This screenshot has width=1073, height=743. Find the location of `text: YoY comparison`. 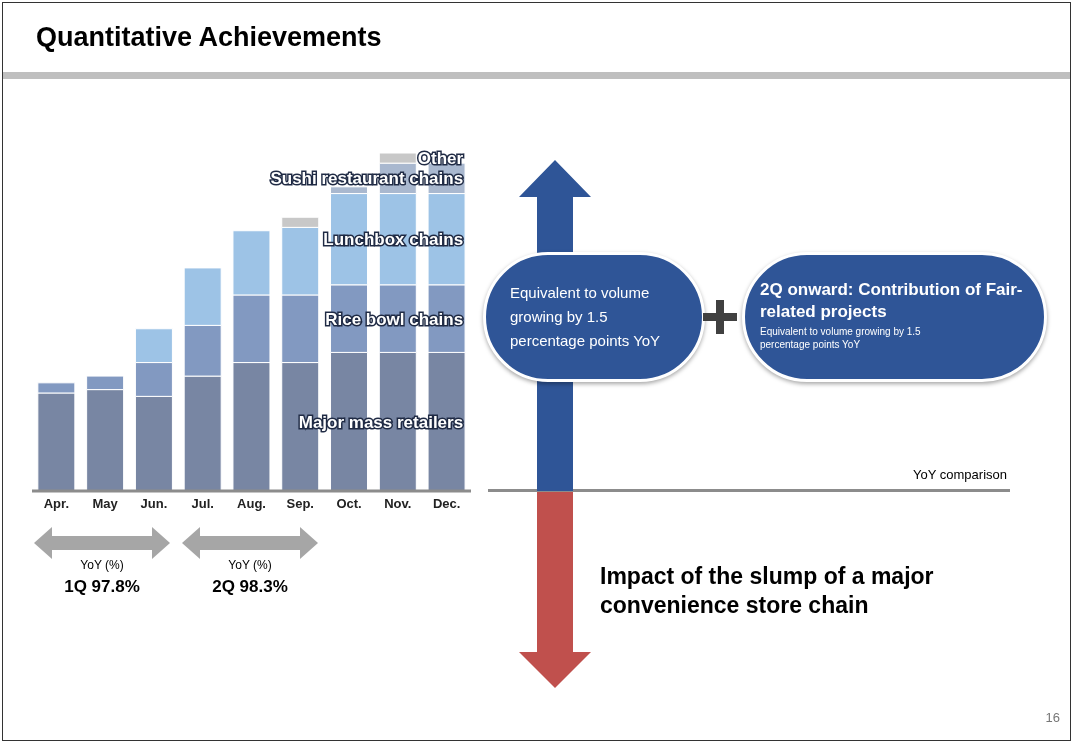

text: YoY comparison is located at coordinates (959, 474).